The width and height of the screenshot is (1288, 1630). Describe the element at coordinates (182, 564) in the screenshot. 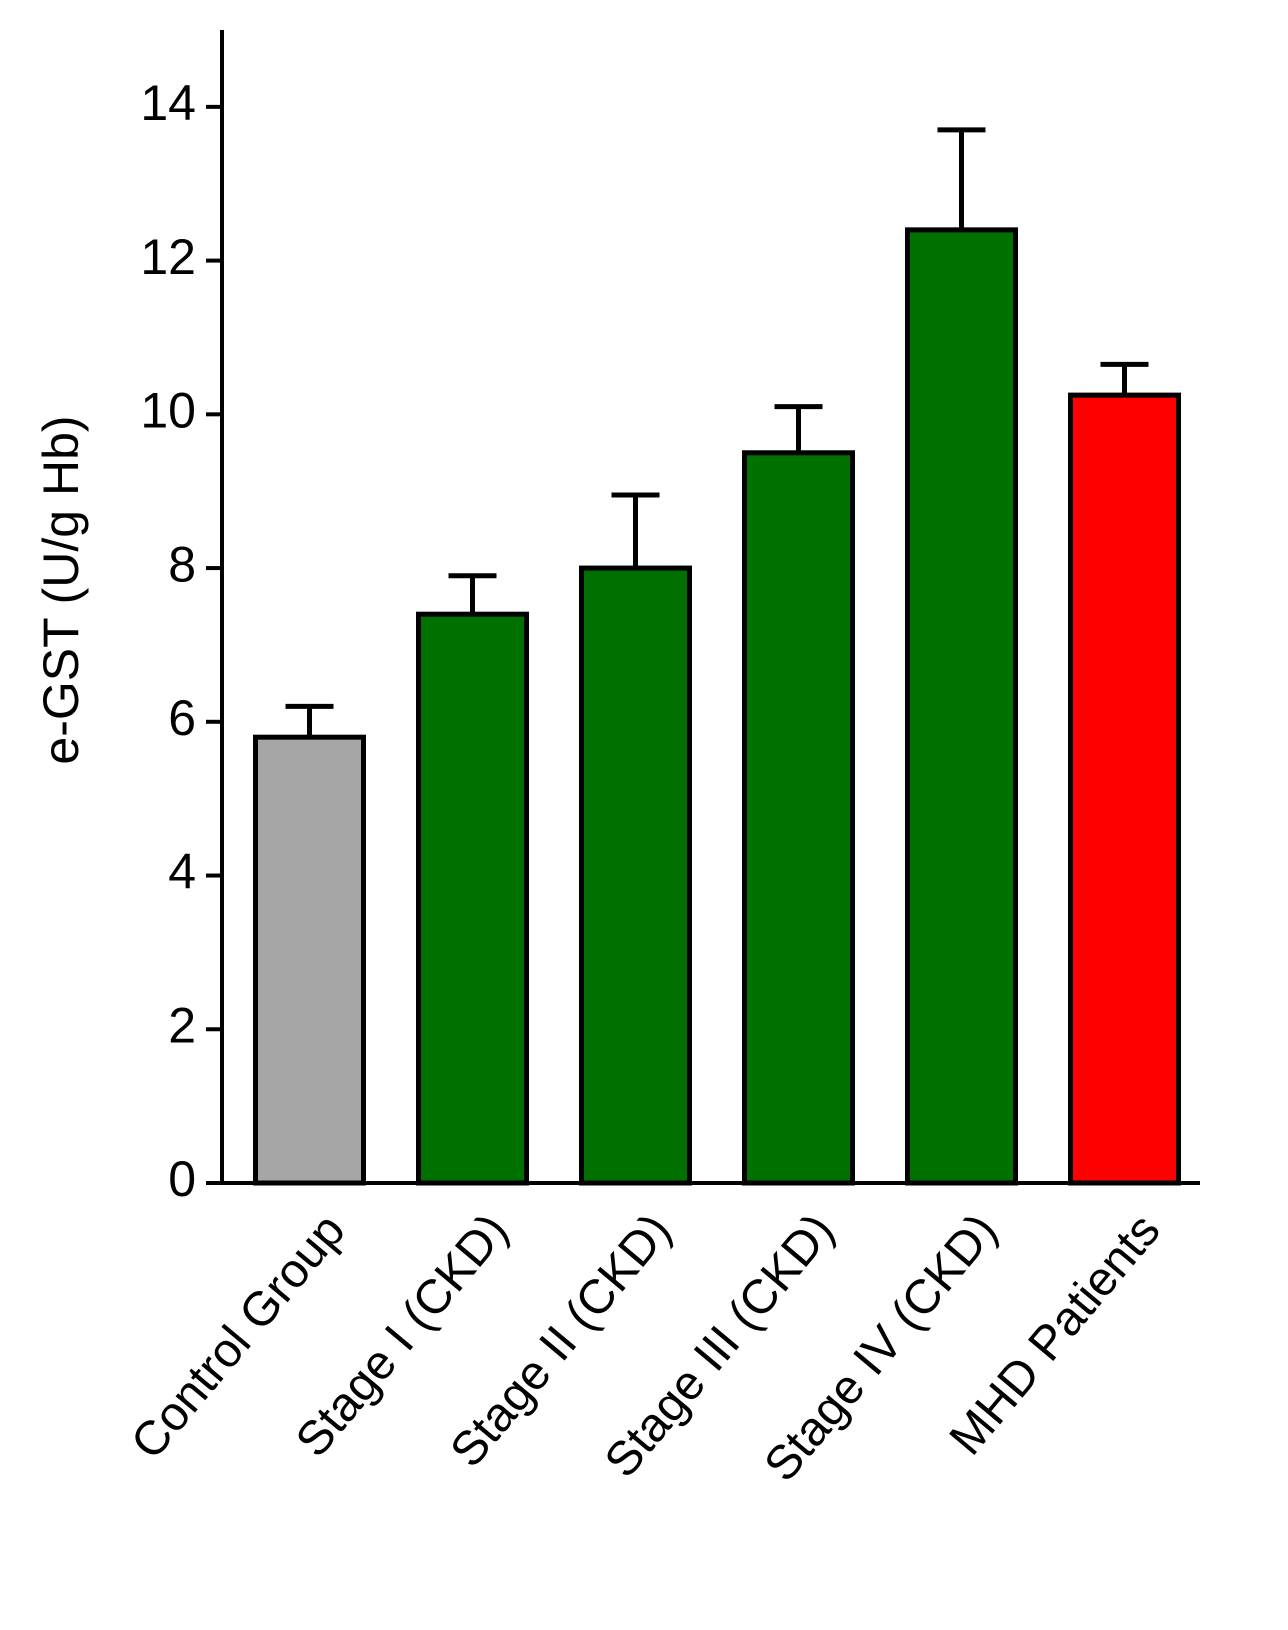

I see `y-tick-label: 8` at that location.